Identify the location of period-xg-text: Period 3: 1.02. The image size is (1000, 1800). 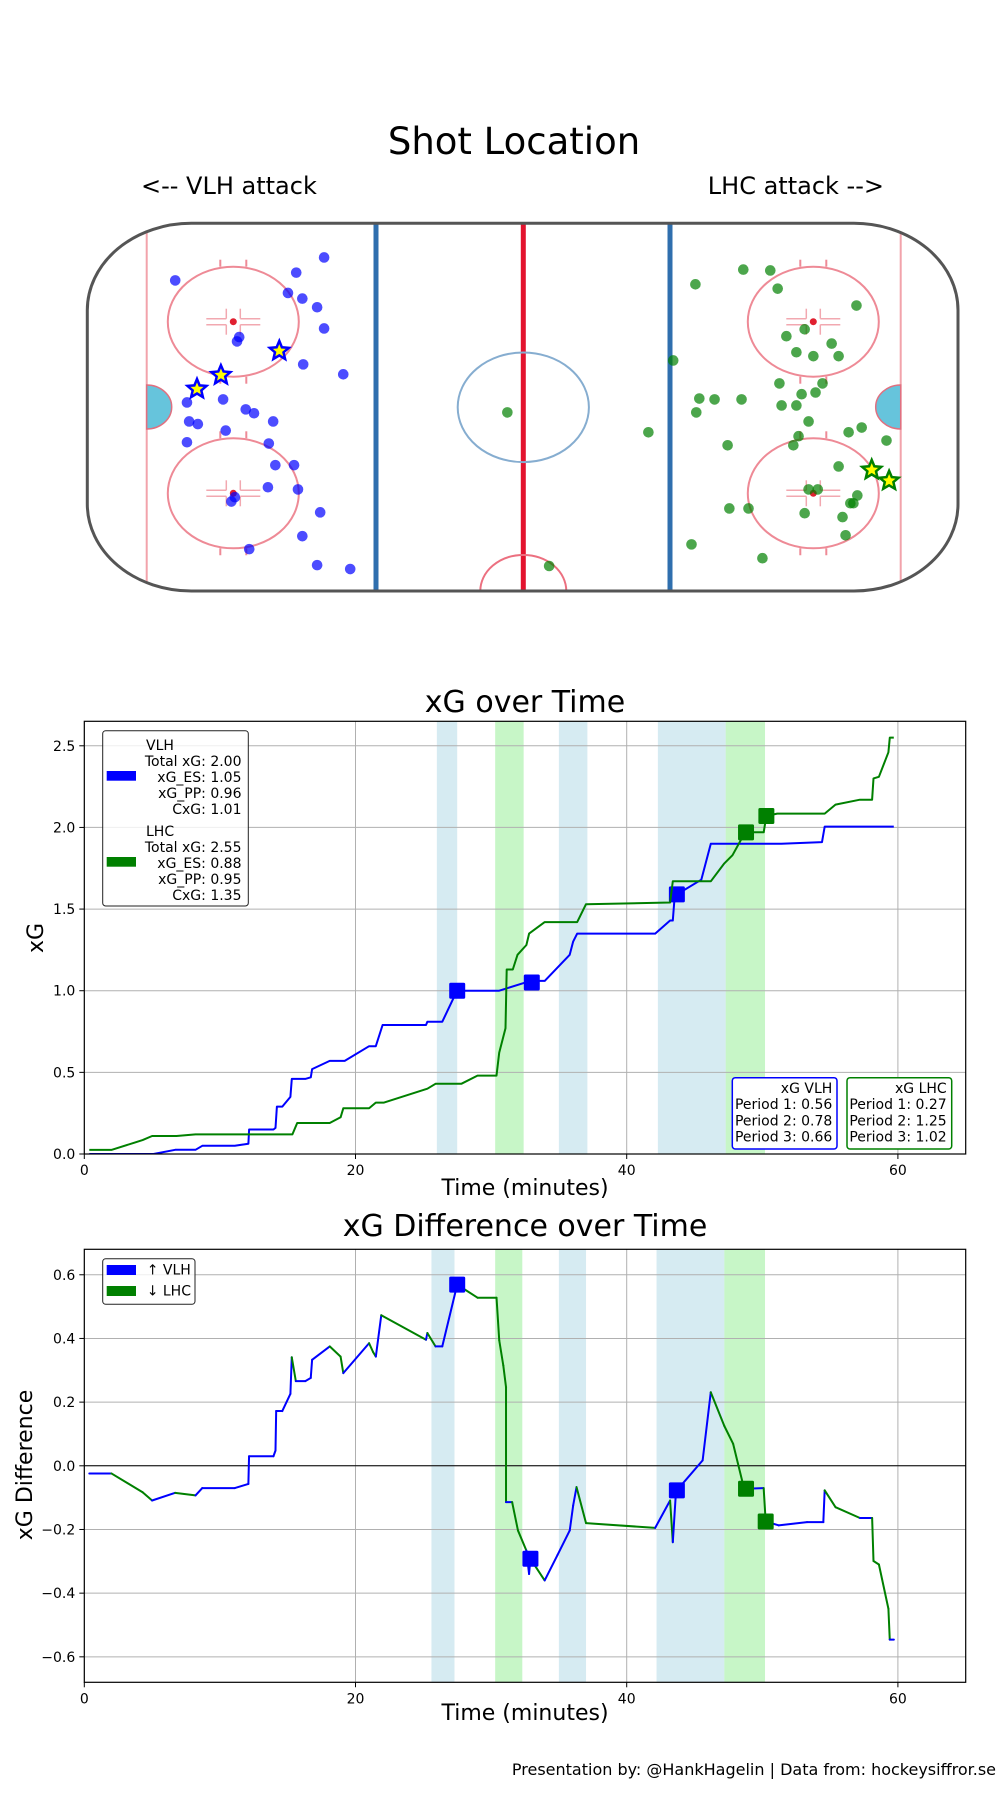
(897, 1138).